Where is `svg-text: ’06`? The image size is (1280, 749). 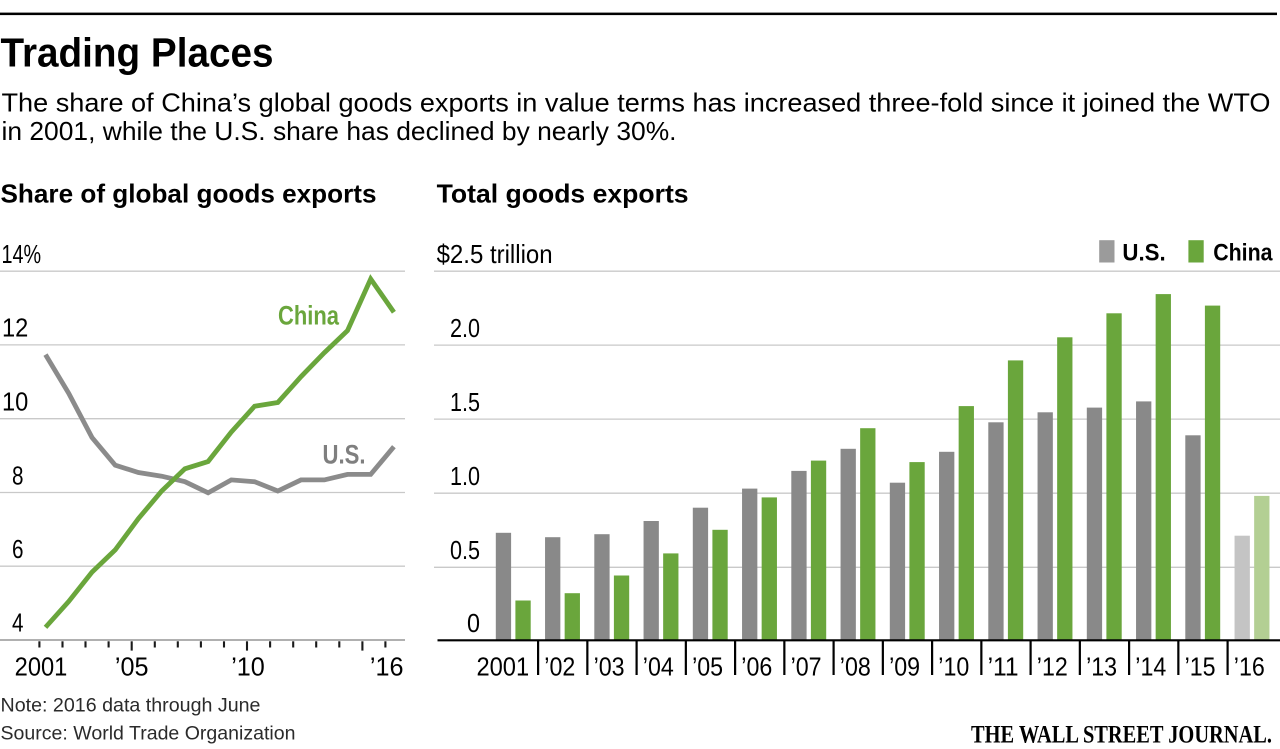
svg-text: ’06 is located at coordinates (756, 666).